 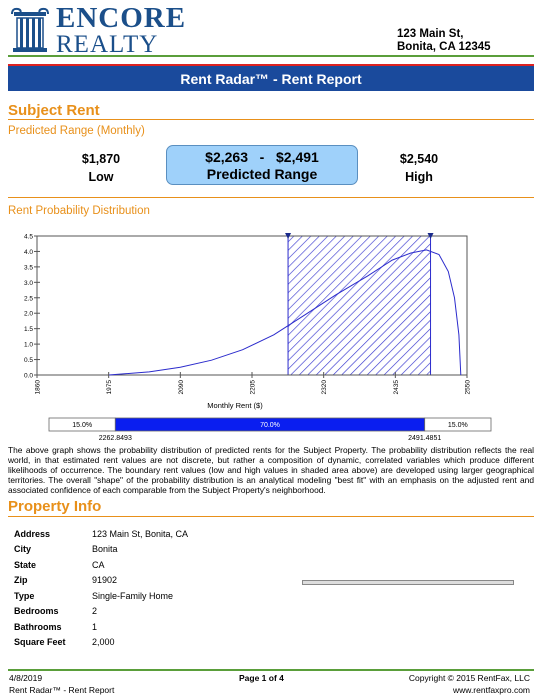 I want to click on report-banner: Rent Radar™ - Rent Report, so click(x=271, y=77).